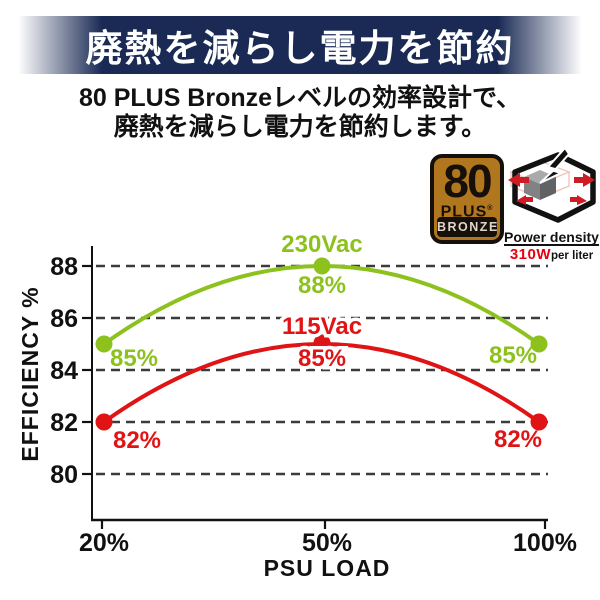 This screenshot has width=600, height=600. I want to click on point-label-230vac-20: 85%, so click(134, 358).